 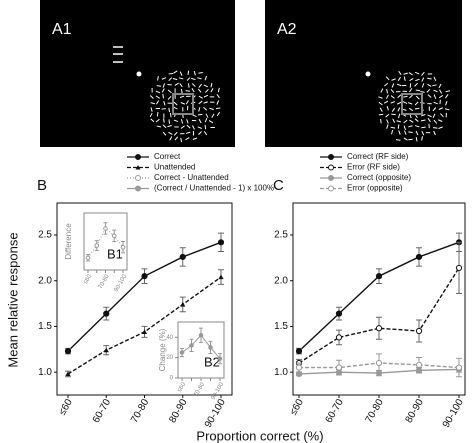 I want to click on legend-marker, so click(x=138, y=188).